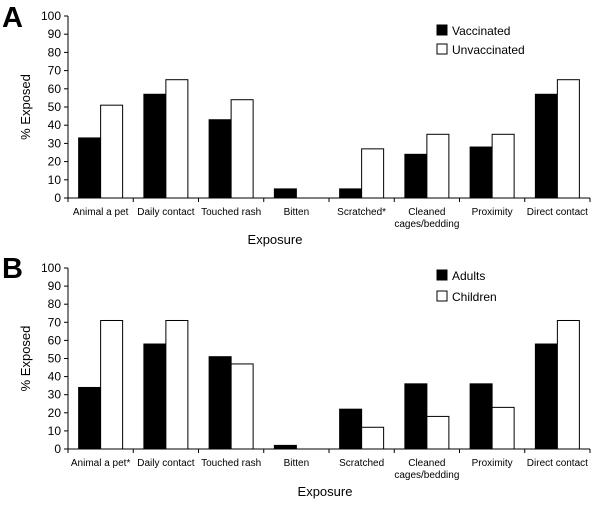 Image resolution: width=600 pixels, height=505 pixels. Describe the element at coordinates (12, 269) in the screenshot. I see `panel-letter: B` at that location.